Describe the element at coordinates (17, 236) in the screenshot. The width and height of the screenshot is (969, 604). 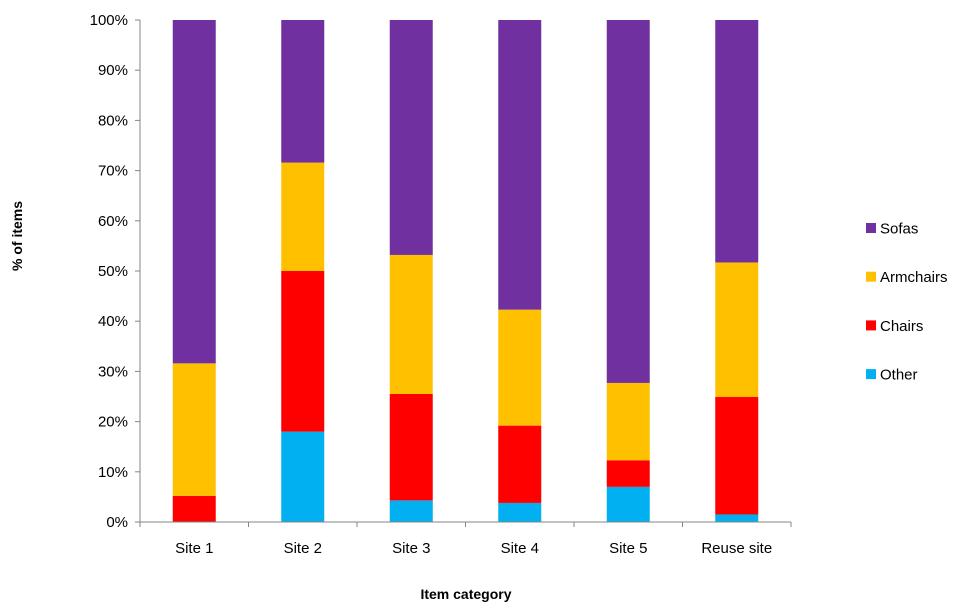
I see `y-axis-title: % of items` at that location.